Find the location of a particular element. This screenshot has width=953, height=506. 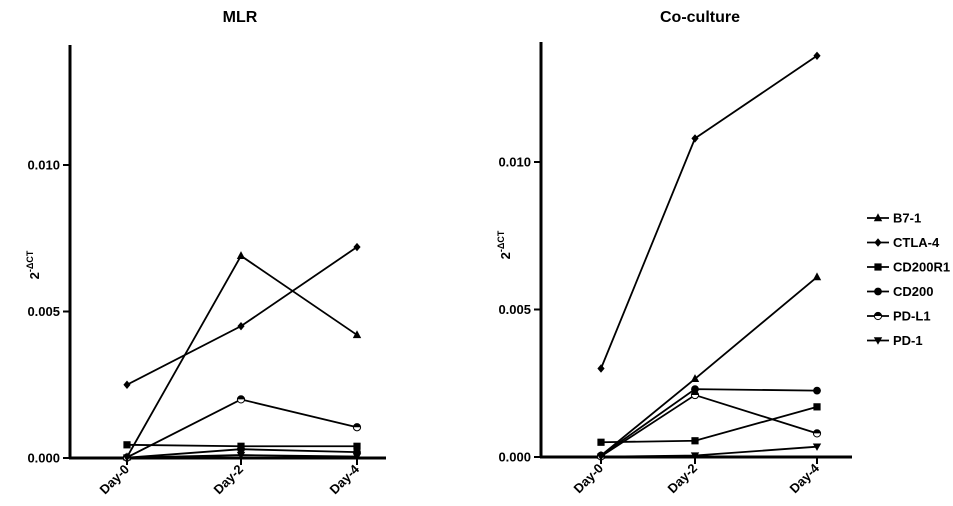

legend-label: CD200 is located at coordinates (913, 291).